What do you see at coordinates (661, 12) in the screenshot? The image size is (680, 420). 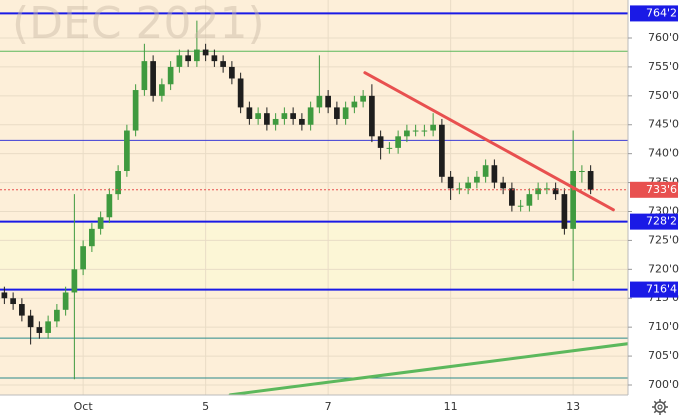 I see `level-label: 764'2` at bounding box center [661, 12].